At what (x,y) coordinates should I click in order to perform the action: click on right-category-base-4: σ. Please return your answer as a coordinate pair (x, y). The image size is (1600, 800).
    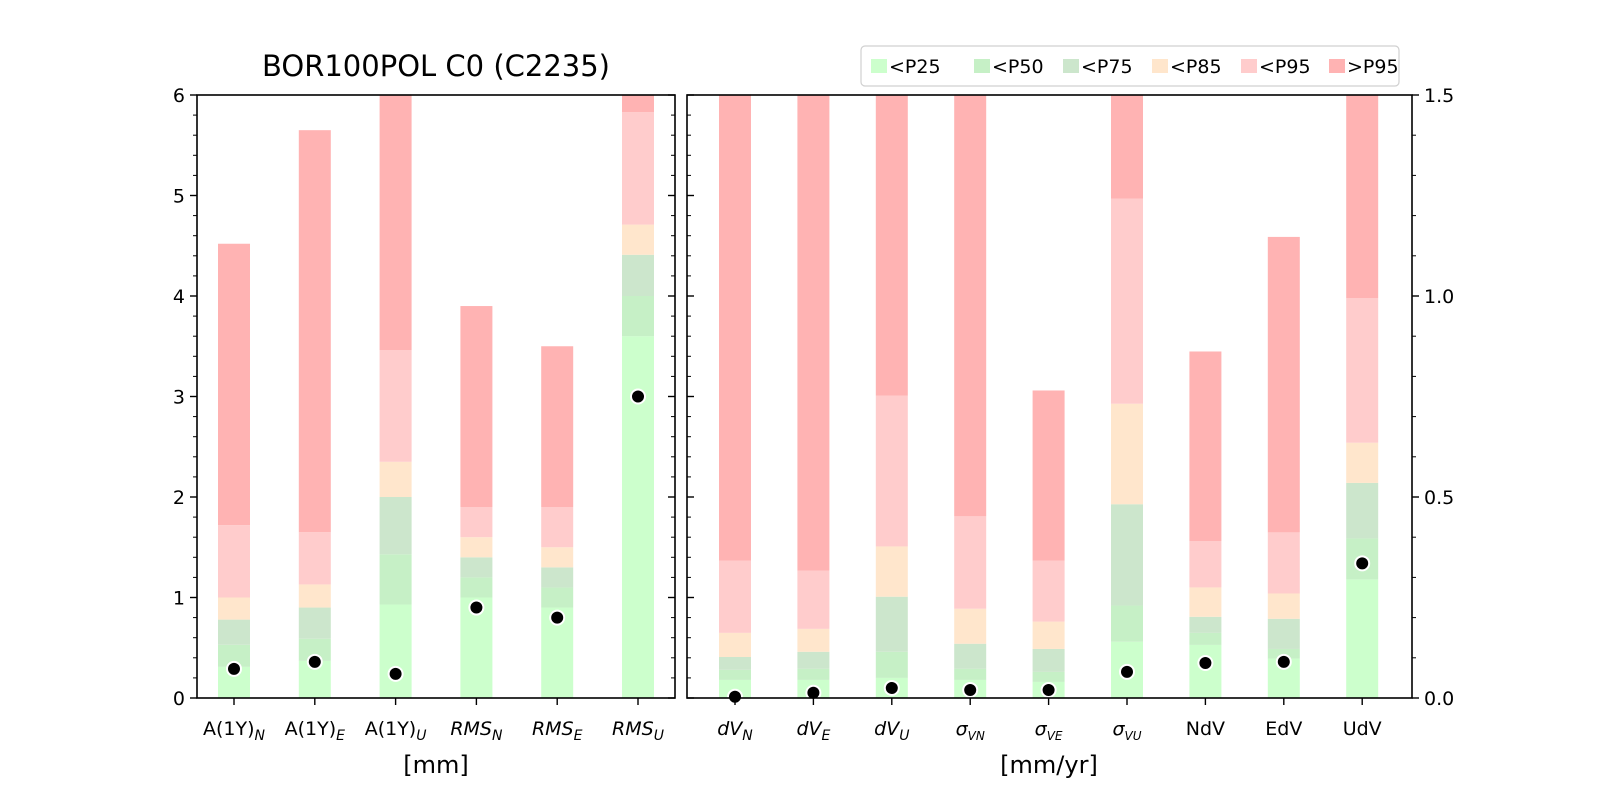
    Looking at the image, I should click on (1041, 729).